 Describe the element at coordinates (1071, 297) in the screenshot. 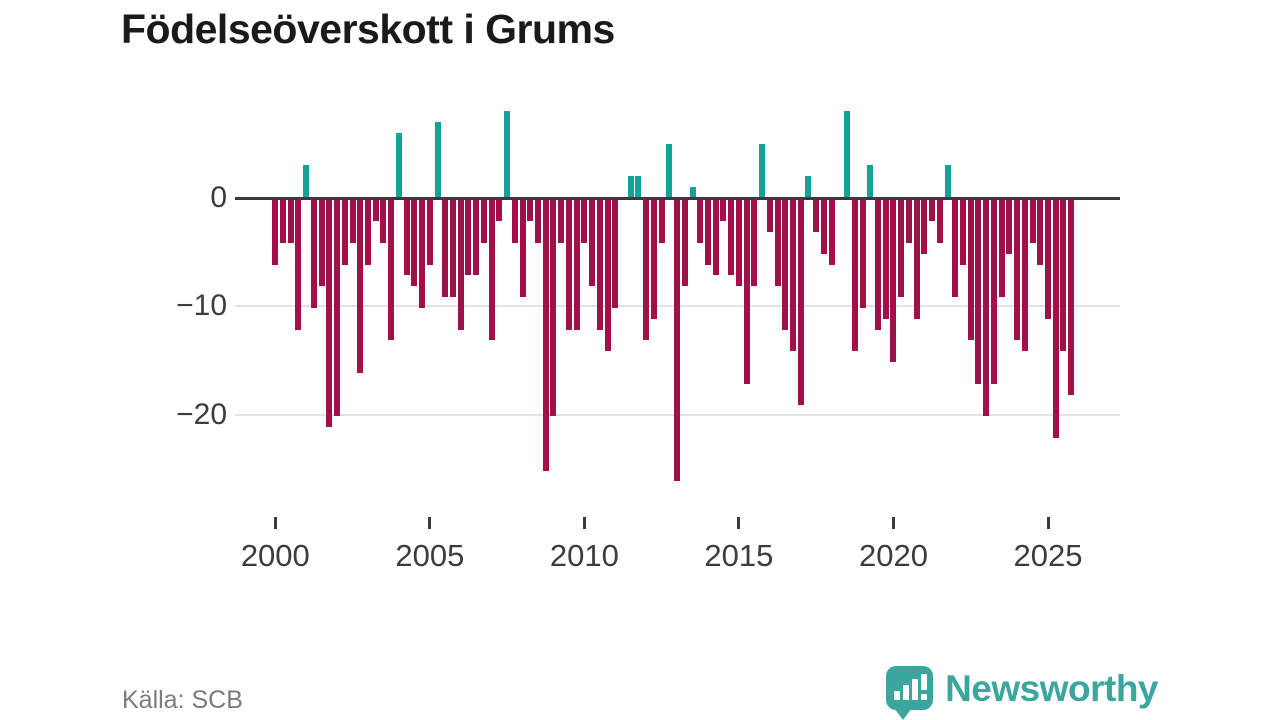

I see `bar-2025K4` at that location.